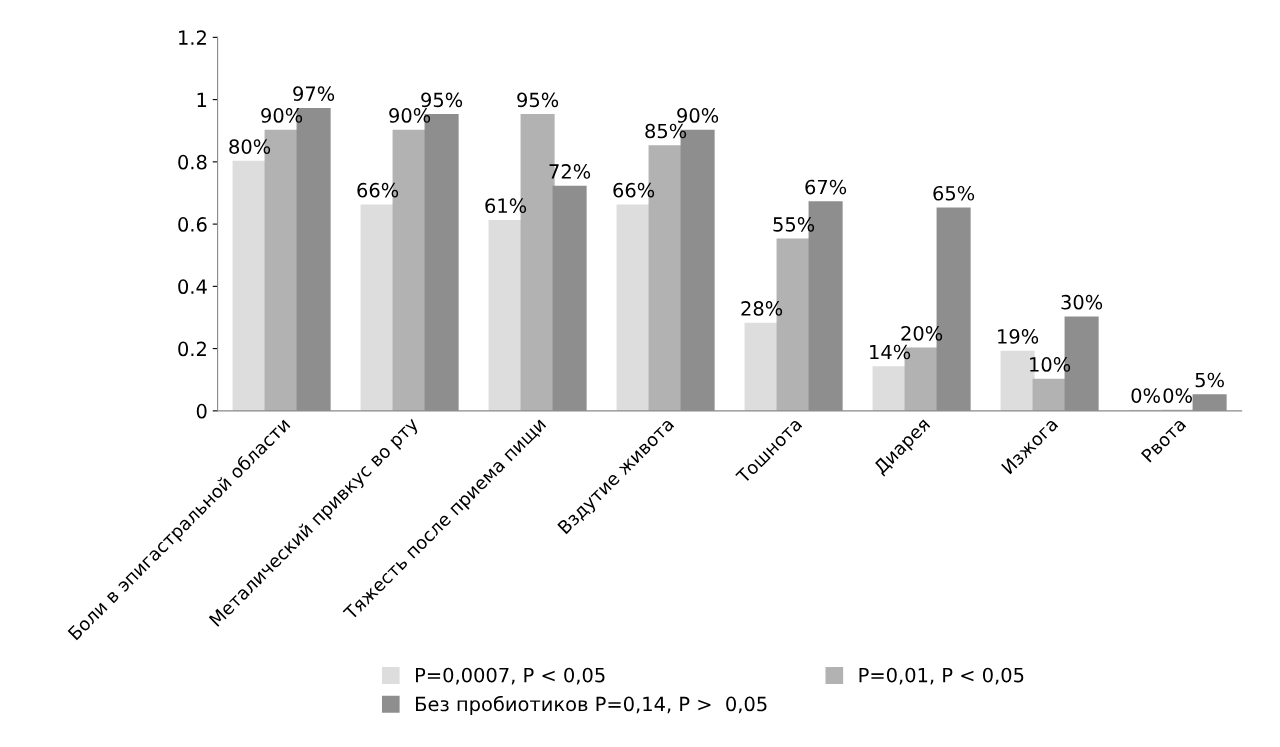  I want to click on y-tick-label: 0.2, so click(192, 349).